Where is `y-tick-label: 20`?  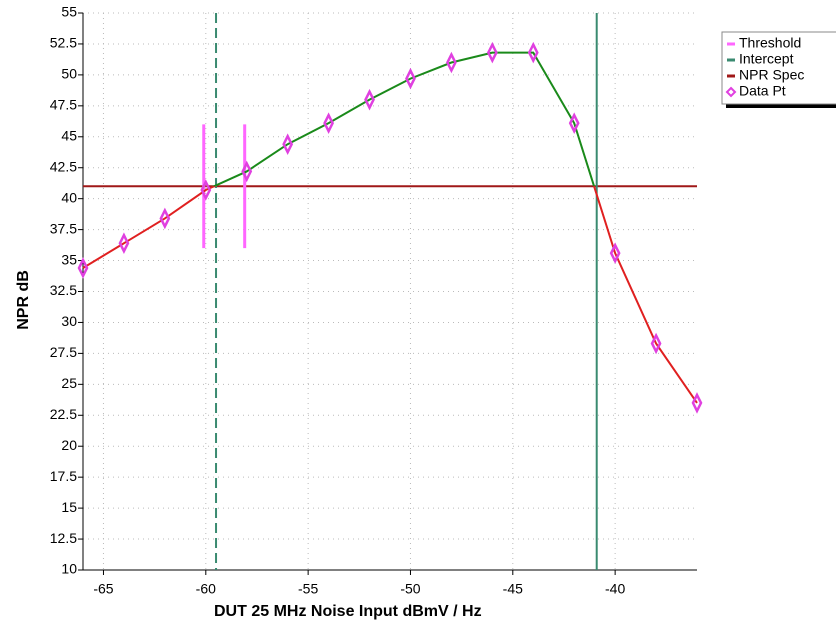
y-tick-label: 20 is located at coordinates (69, 445).